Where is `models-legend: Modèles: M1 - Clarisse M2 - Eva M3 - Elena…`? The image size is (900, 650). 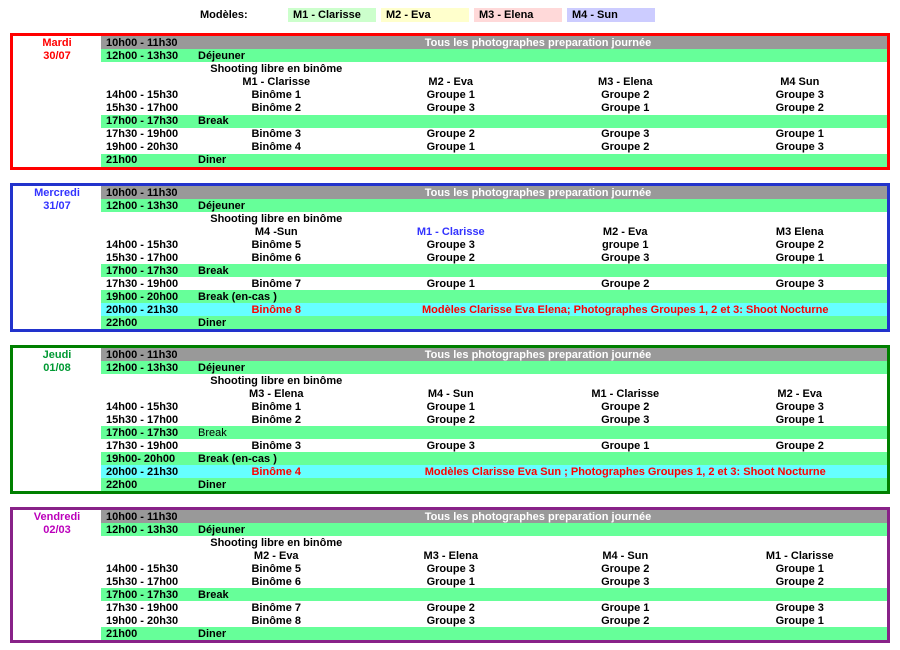 models-legend: Modèles: M1 - Clarisse M2 - Eva M3 - Elena… is located at coordinates (430, 15).